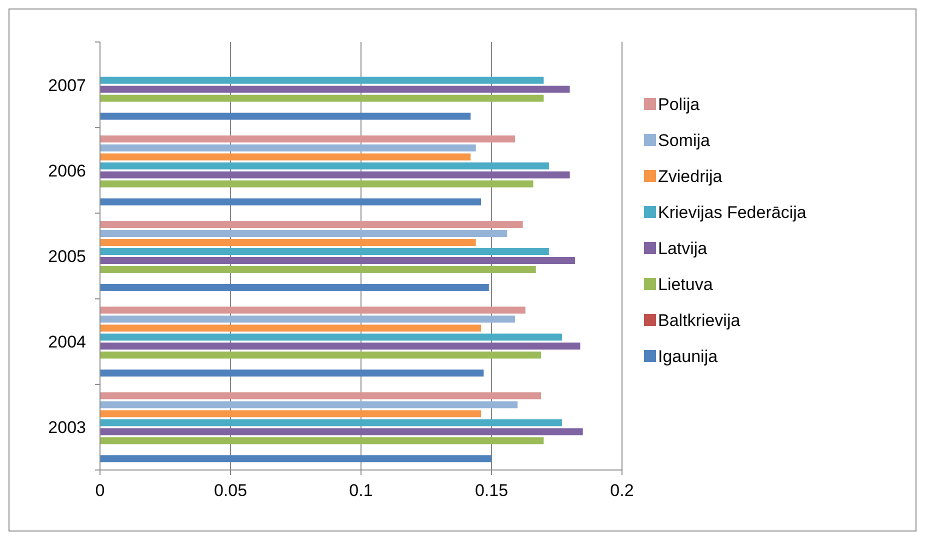 Image resolution: width=925 pixels, height=540 pixels. Describe the element at coordinates (67, 342) in the screenshot. I see `y-tick-label: 2004` at that location.